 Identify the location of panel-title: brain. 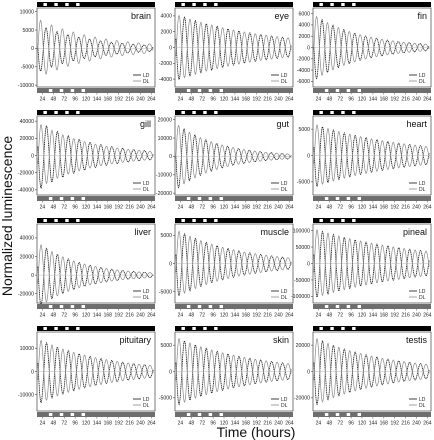
(141, 16).